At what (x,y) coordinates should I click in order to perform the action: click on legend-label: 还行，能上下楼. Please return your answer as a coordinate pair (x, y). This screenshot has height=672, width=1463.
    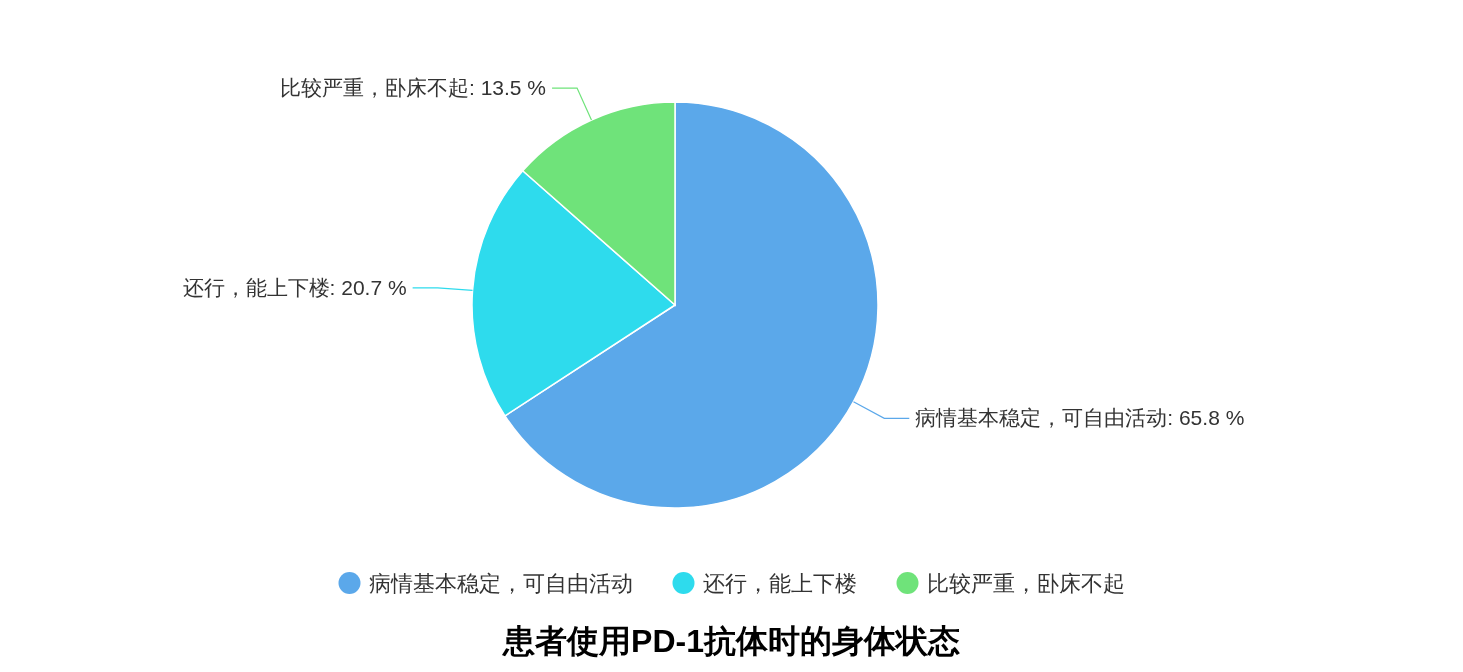
    Looking at the image, I should click on (779, 583).